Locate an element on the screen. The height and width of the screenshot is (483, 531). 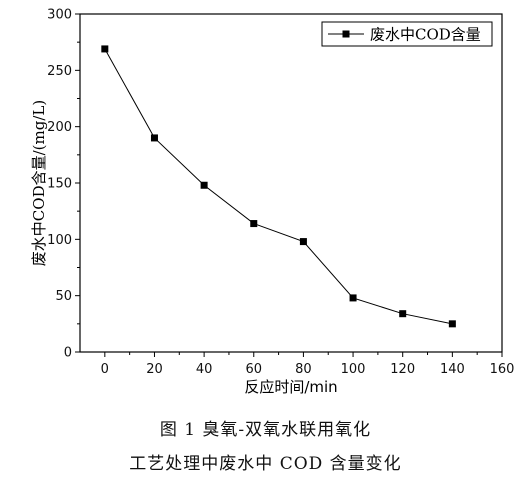
y-tick-label: 300 is located at coordinates (59, 15).